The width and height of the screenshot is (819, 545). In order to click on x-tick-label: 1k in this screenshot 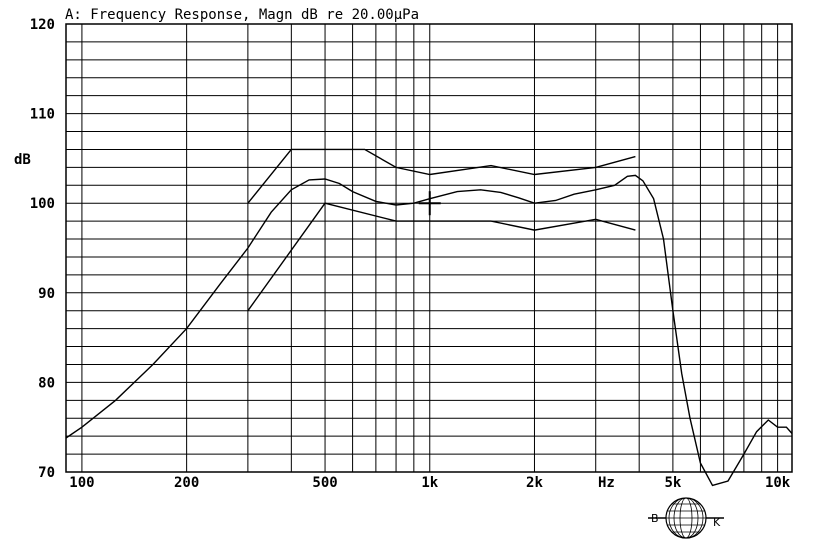, I will do `click(429, 483)`.